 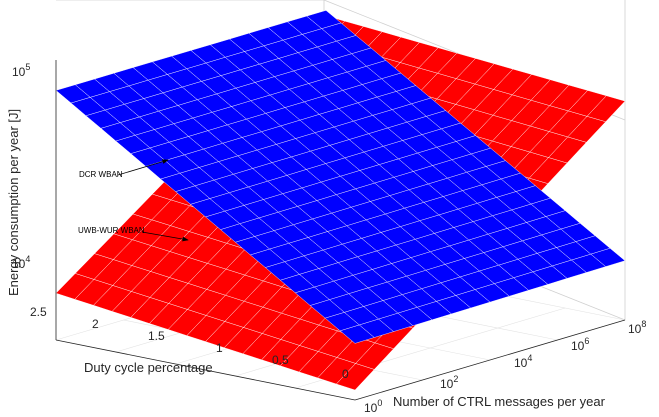 What do you see at coordinates (21, 262) in the screenshot?
I see `z-tick-label: 10⁴` at bounding box center [21, 262].